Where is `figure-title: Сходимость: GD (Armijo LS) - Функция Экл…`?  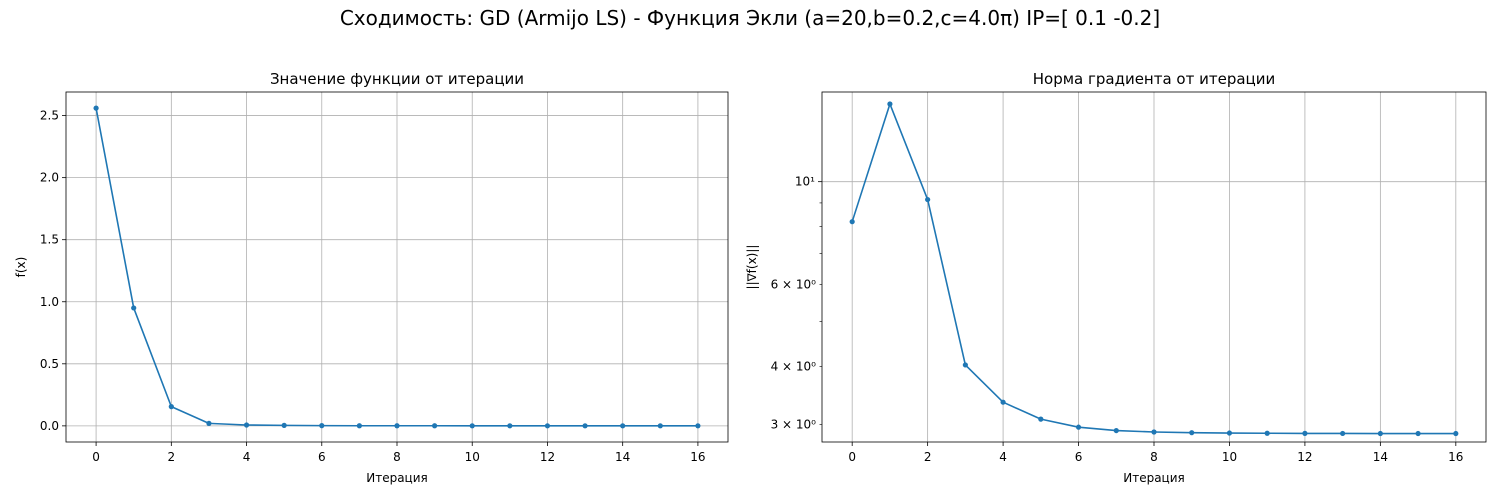 figure-title: Сходимость: GD (Armijo LS) - Функция Экл… is located at coordinates (750, 18).